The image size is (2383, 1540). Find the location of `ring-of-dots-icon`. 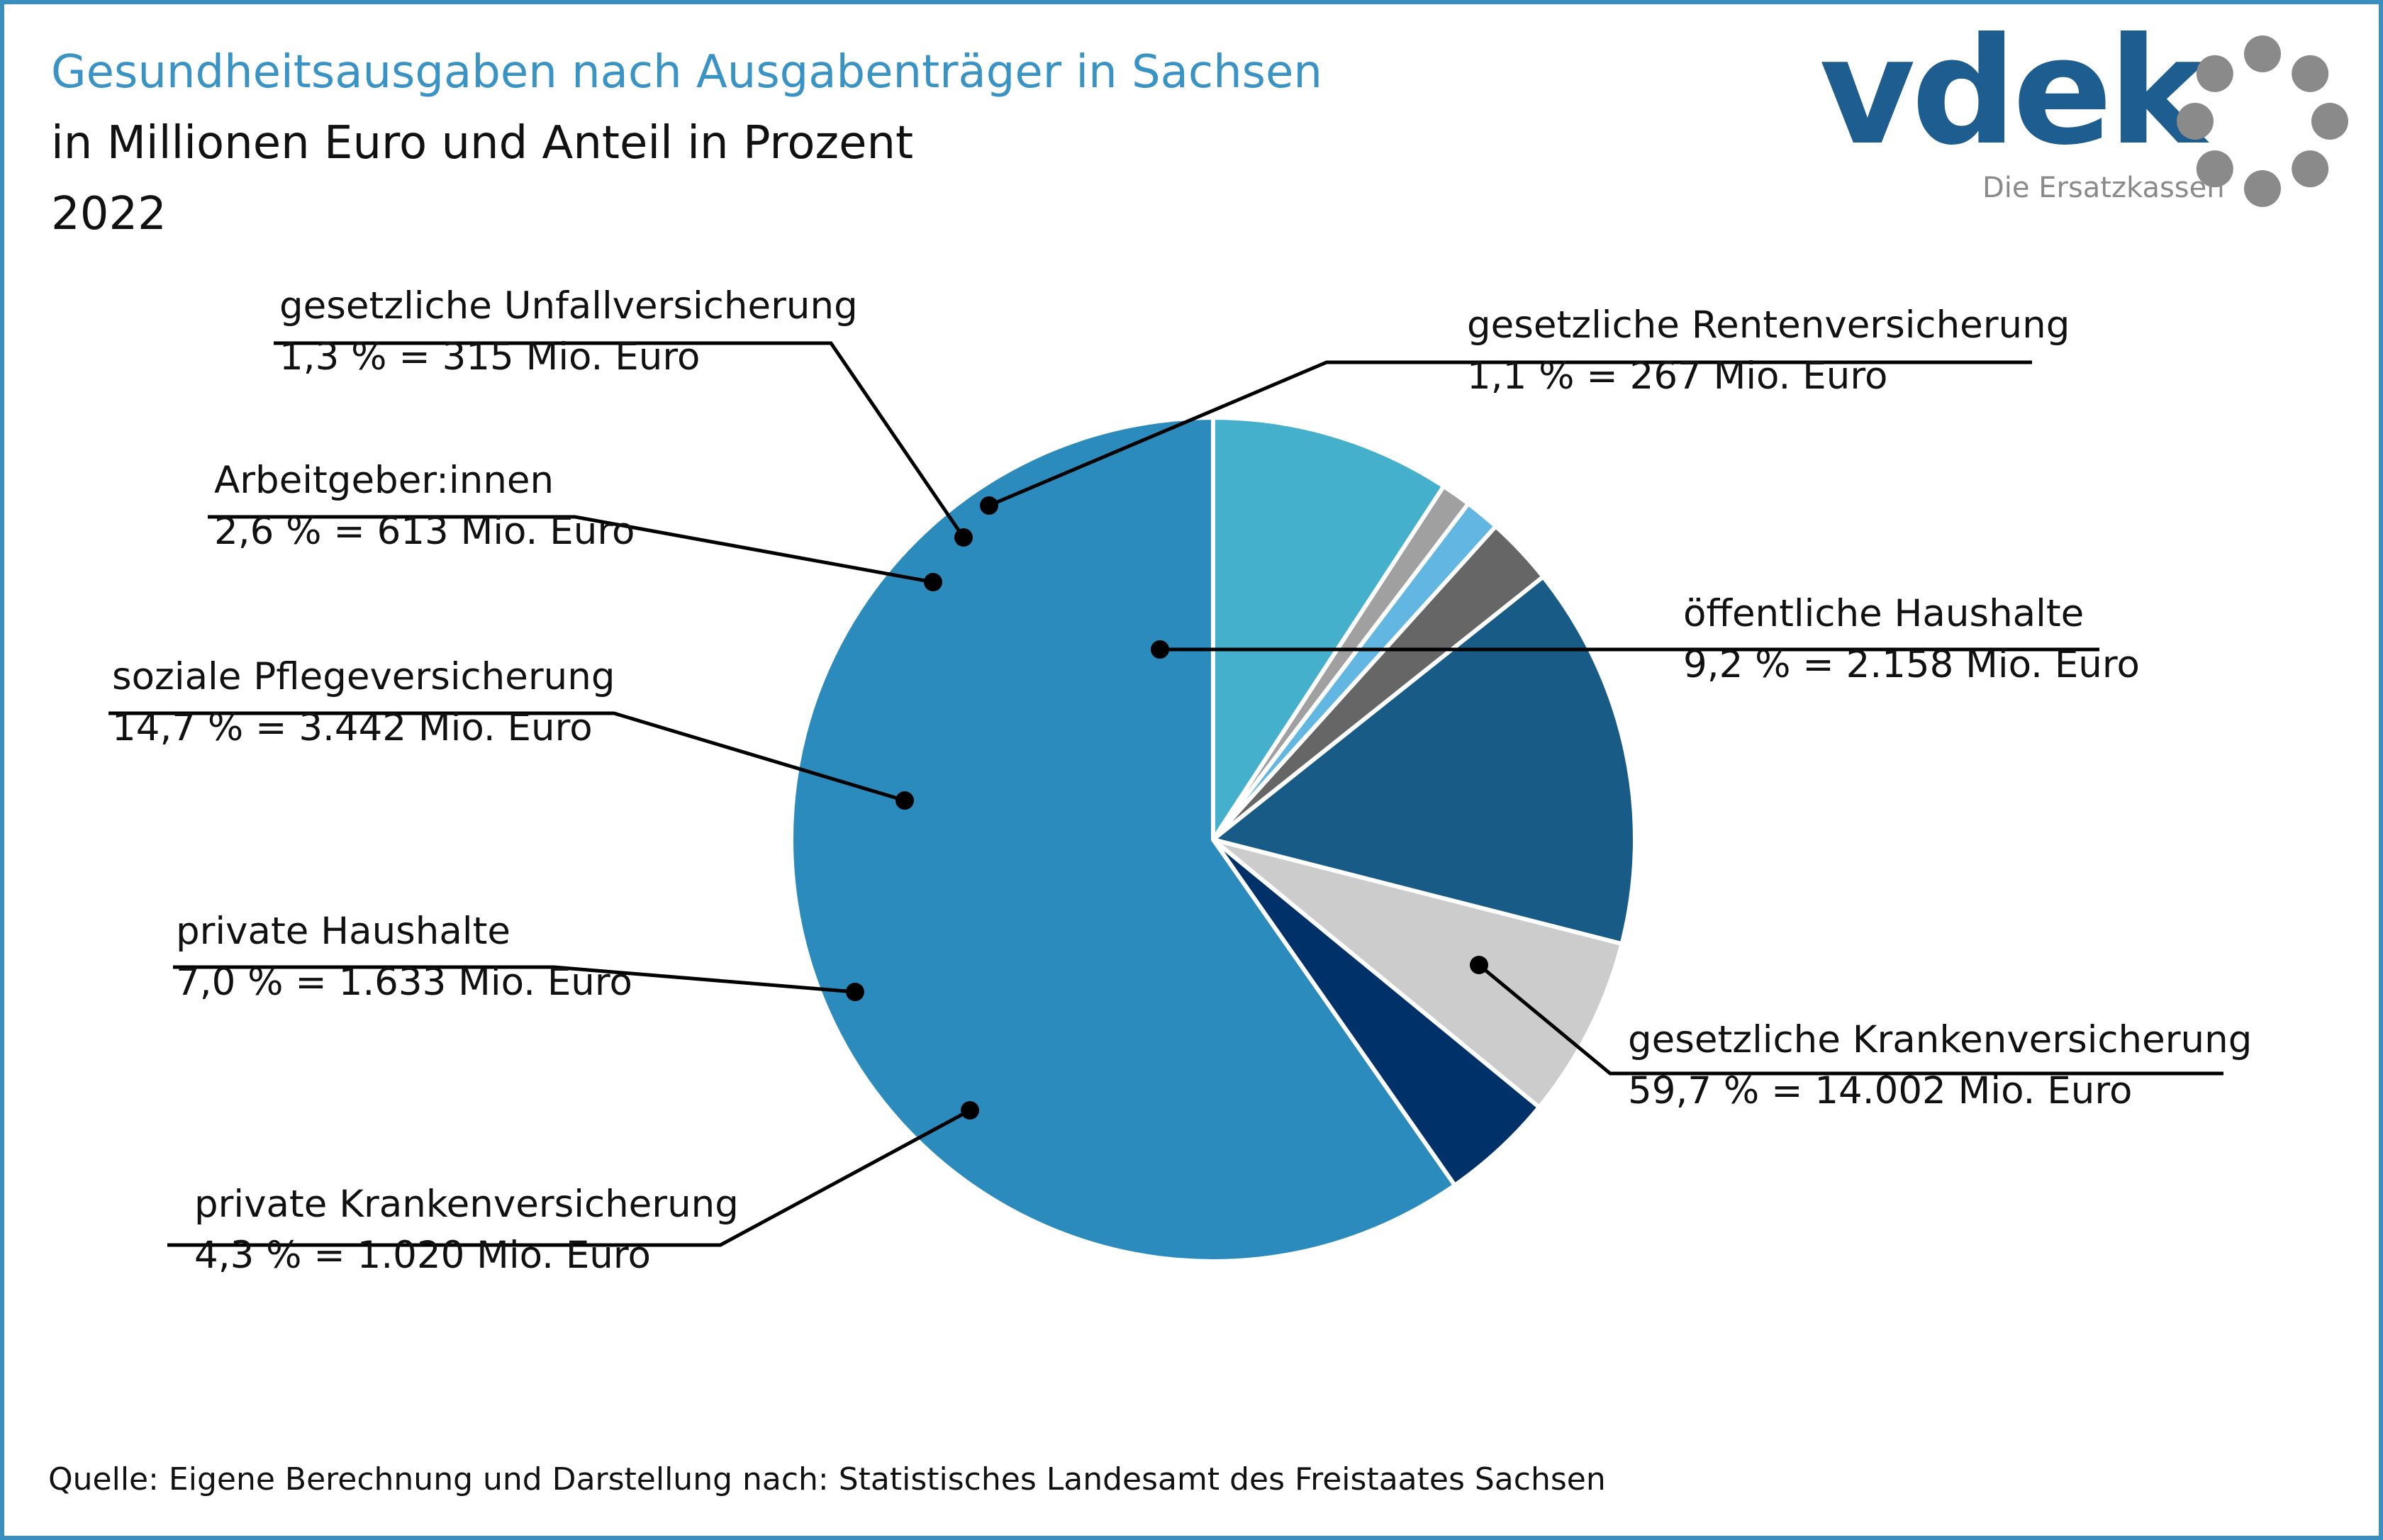

ring-of-dots-icon is located at coordinates (2262, 121).